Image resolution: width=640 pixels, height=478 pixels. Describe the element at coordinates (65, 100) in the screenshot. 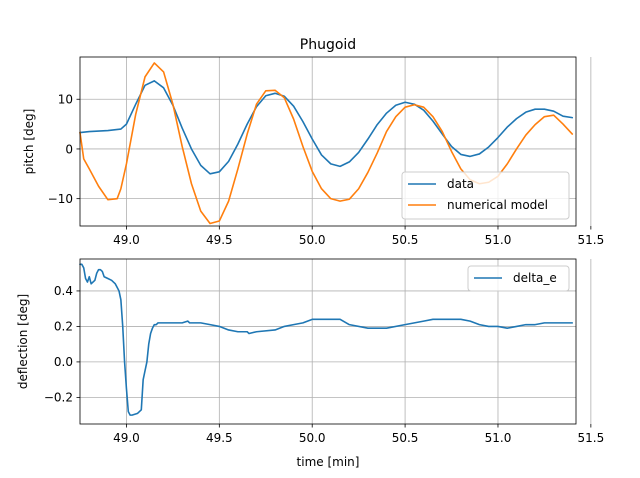

I see `y-tick-label: 10` at that location.